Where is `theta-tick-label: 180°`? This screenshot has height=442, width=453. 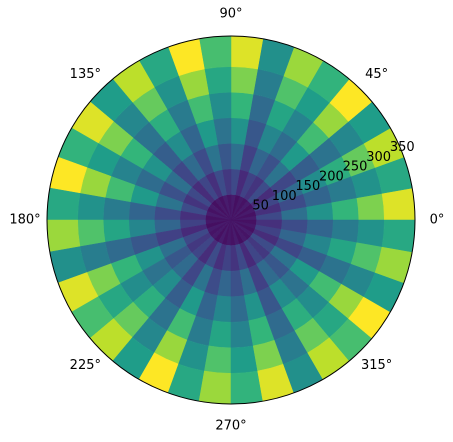 theta-tick-label: 180° is located at coordinates (24, 220).